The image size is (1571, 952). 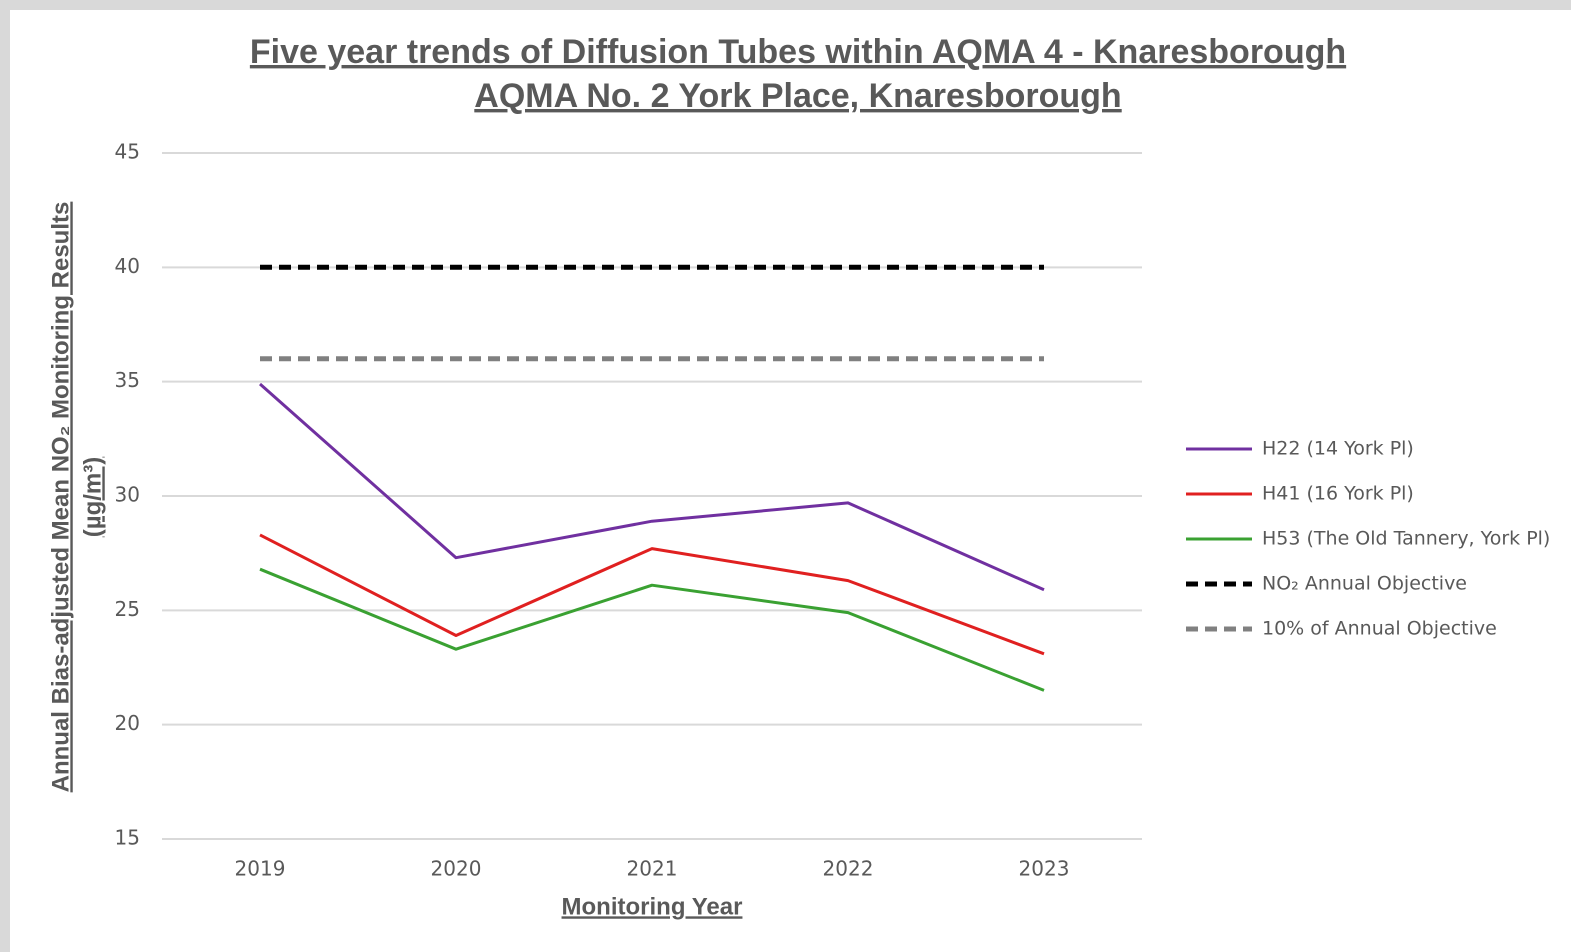 What do you see at coordinates (1338, 494) in the screenshot?
I see `legend-label: H41 (16 York Pl)` at bounding box center [1338, 494].